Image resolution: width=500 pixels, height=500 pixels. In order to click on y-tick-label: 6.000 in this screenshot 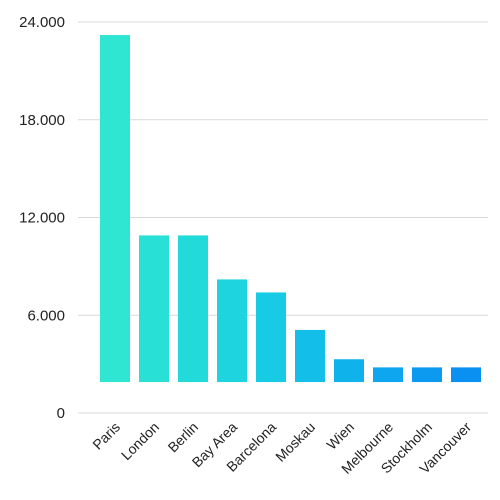, I will do `click(46, 315)`.